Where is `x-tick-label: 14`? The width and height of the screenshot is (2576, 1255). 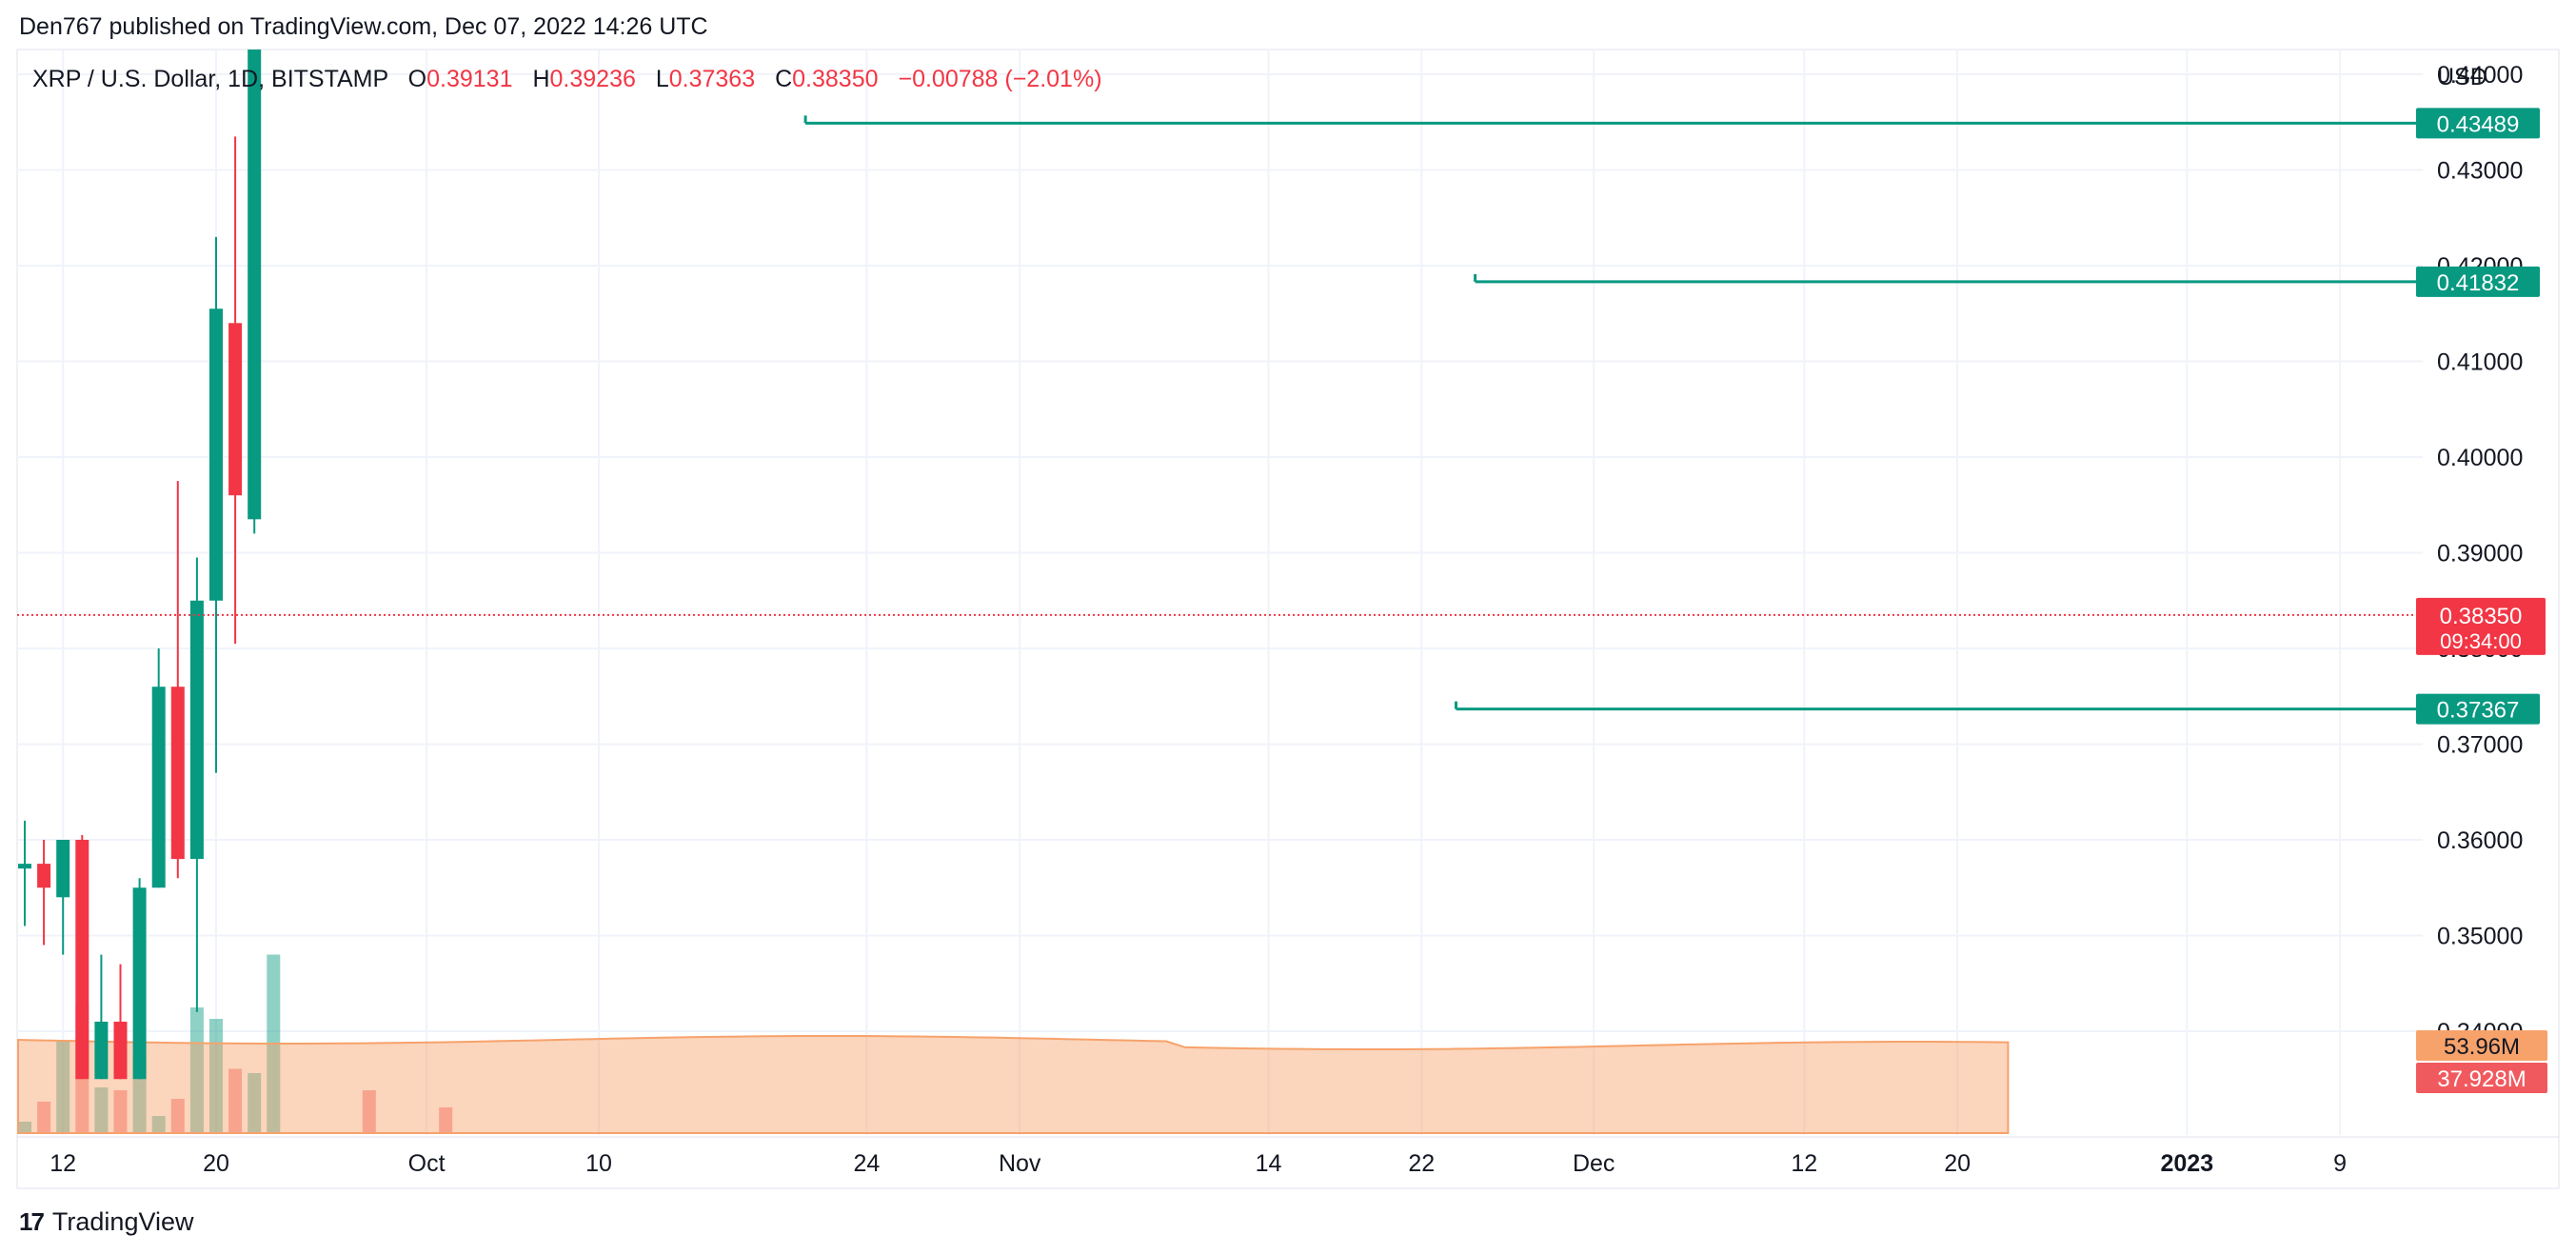
x-tick-label: 14 is located at coordinates (1269, 1163).